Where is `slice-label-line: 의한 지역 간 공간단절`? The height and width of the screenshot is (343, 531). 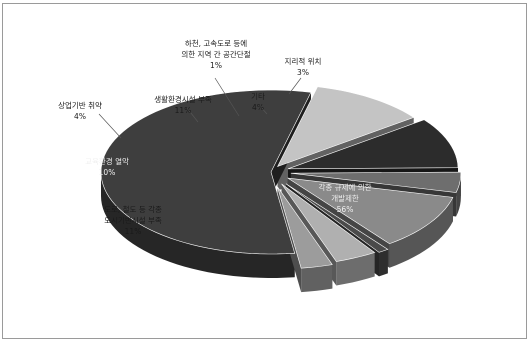
slice-label-line: 의한 지역 간 공간단절 is located at coordinates (215, 54).